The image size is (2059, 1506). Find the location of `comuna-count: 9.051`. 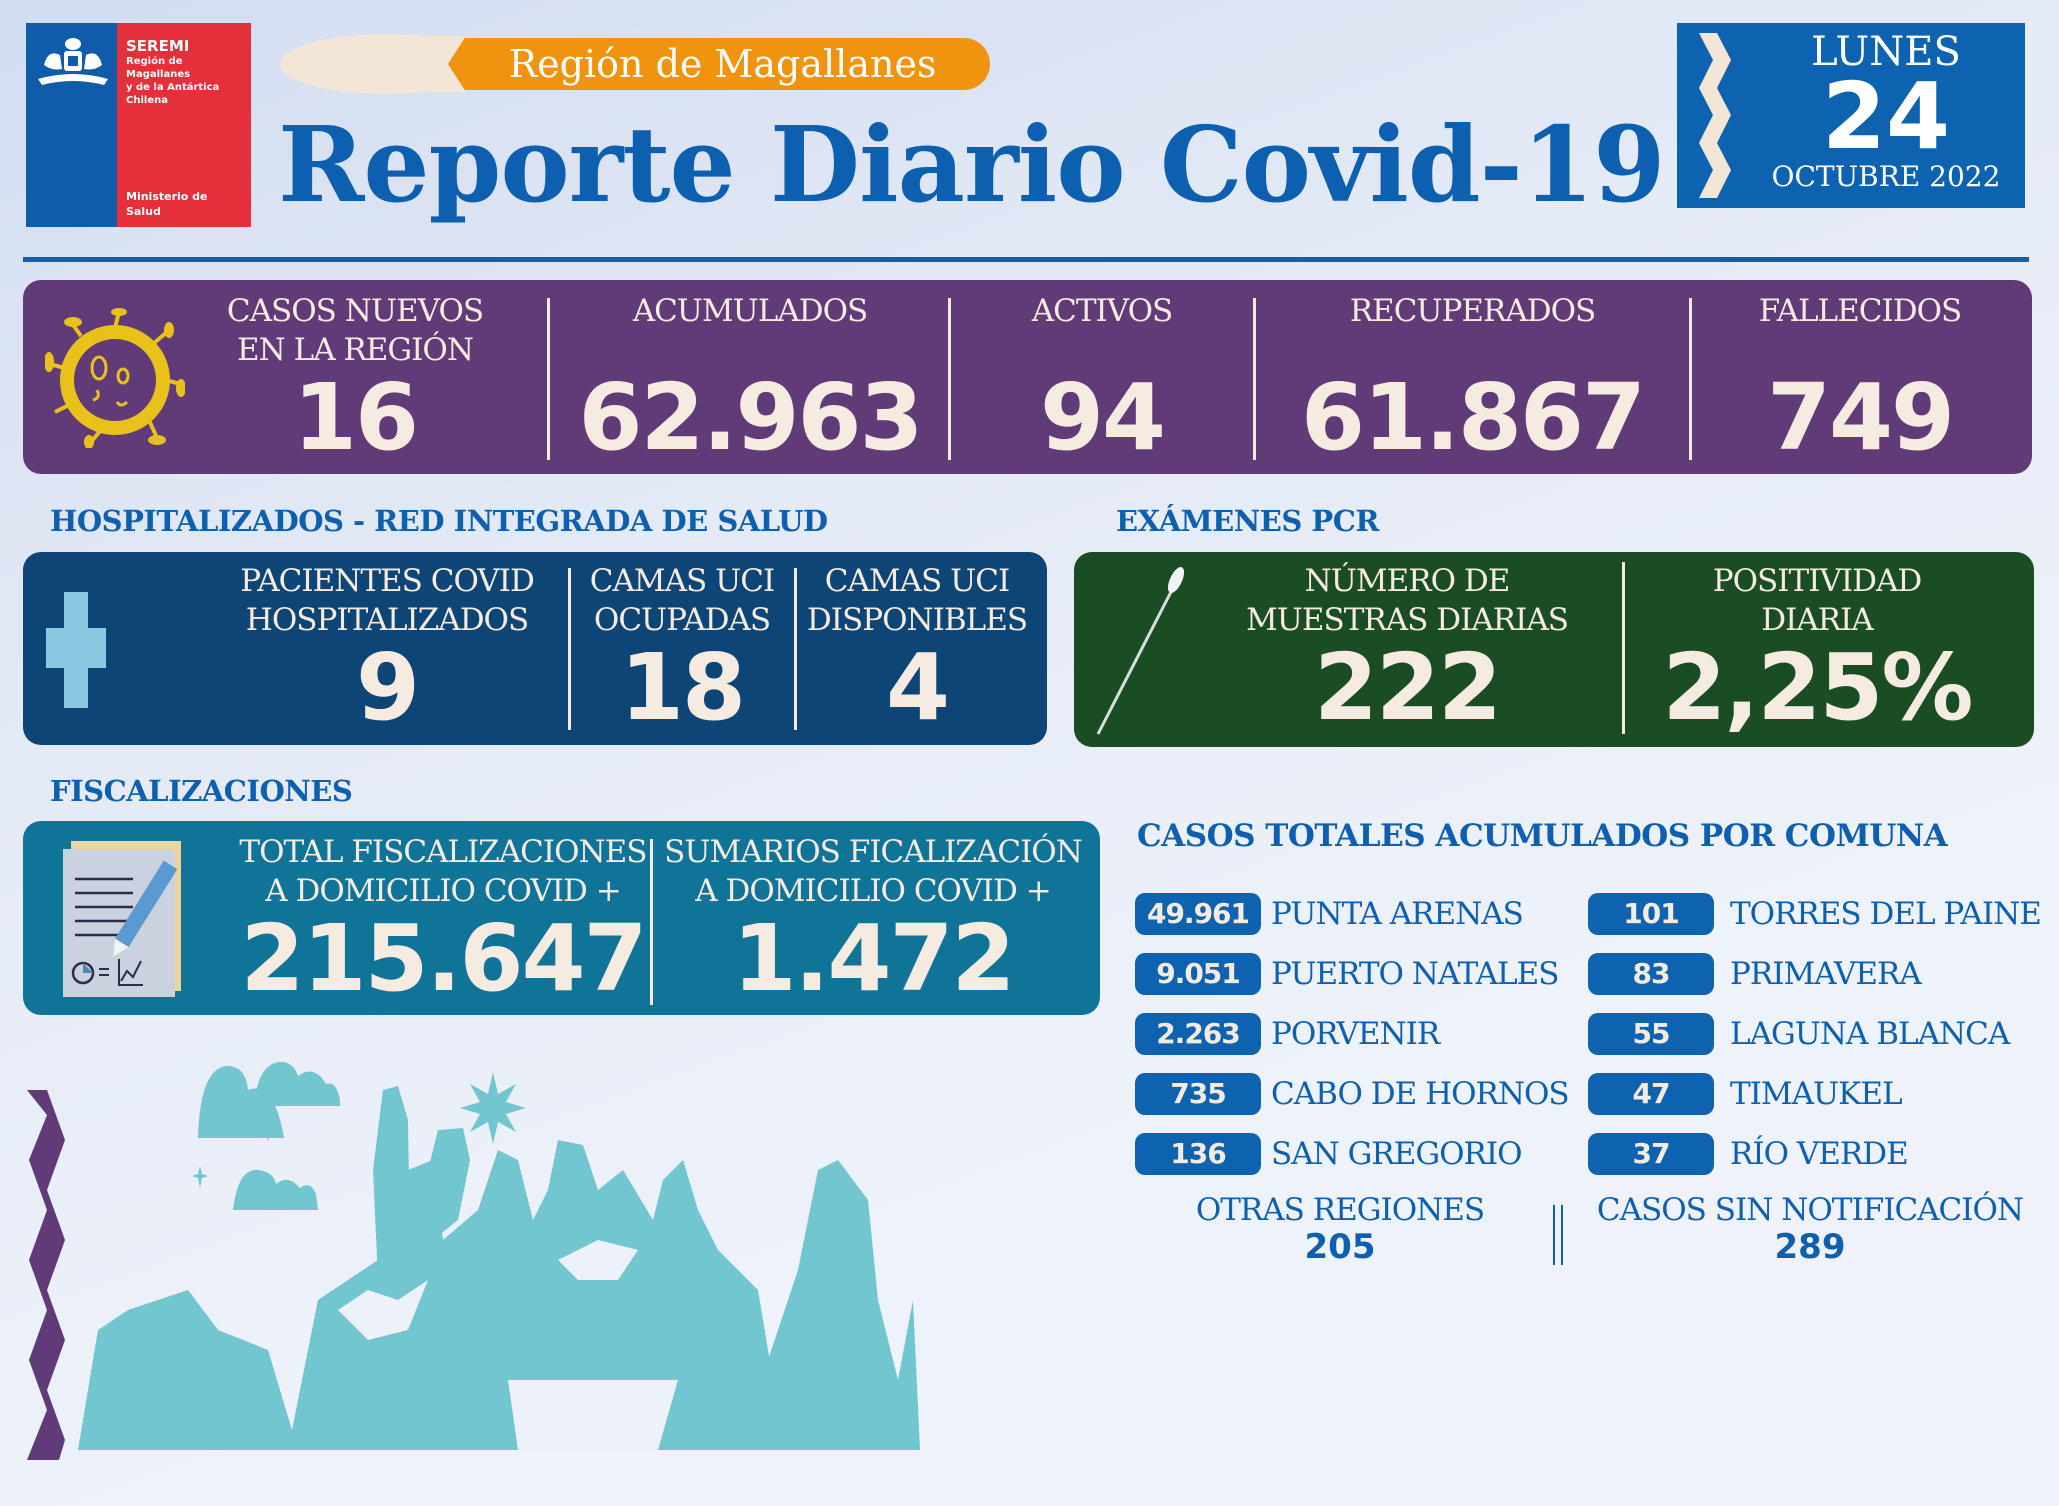

comuna-count: 9.051 is located at coordinates (1198, 974).